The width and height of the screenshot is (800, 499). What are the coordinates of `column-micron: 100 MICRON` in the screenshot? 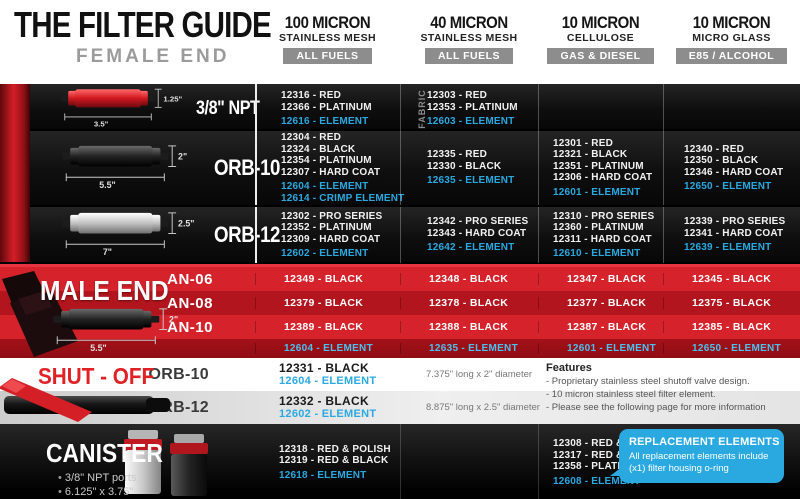 It's located at (327, 22).